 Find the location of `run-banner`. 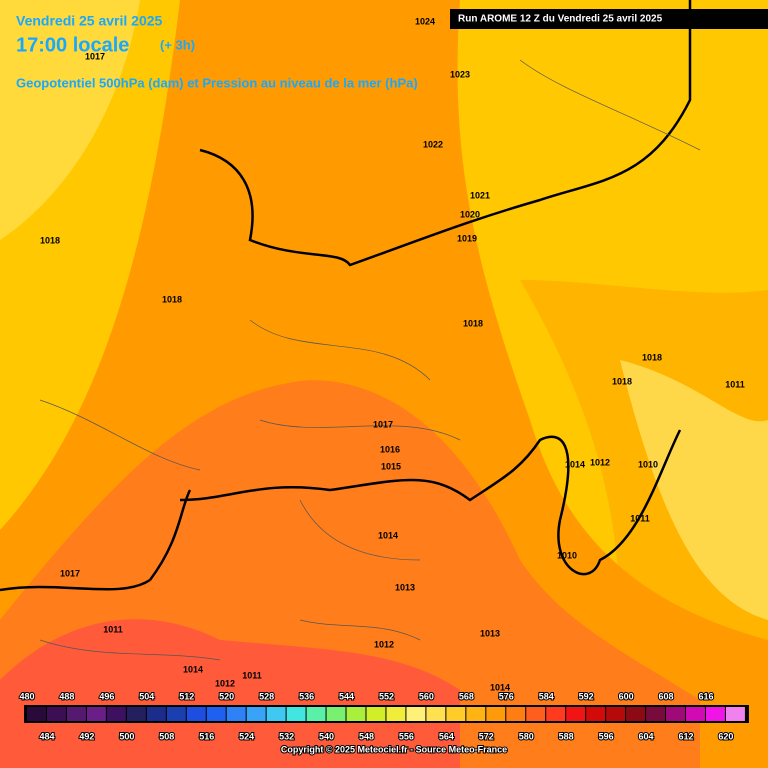

run-banner is located at coordinates (609, 19).